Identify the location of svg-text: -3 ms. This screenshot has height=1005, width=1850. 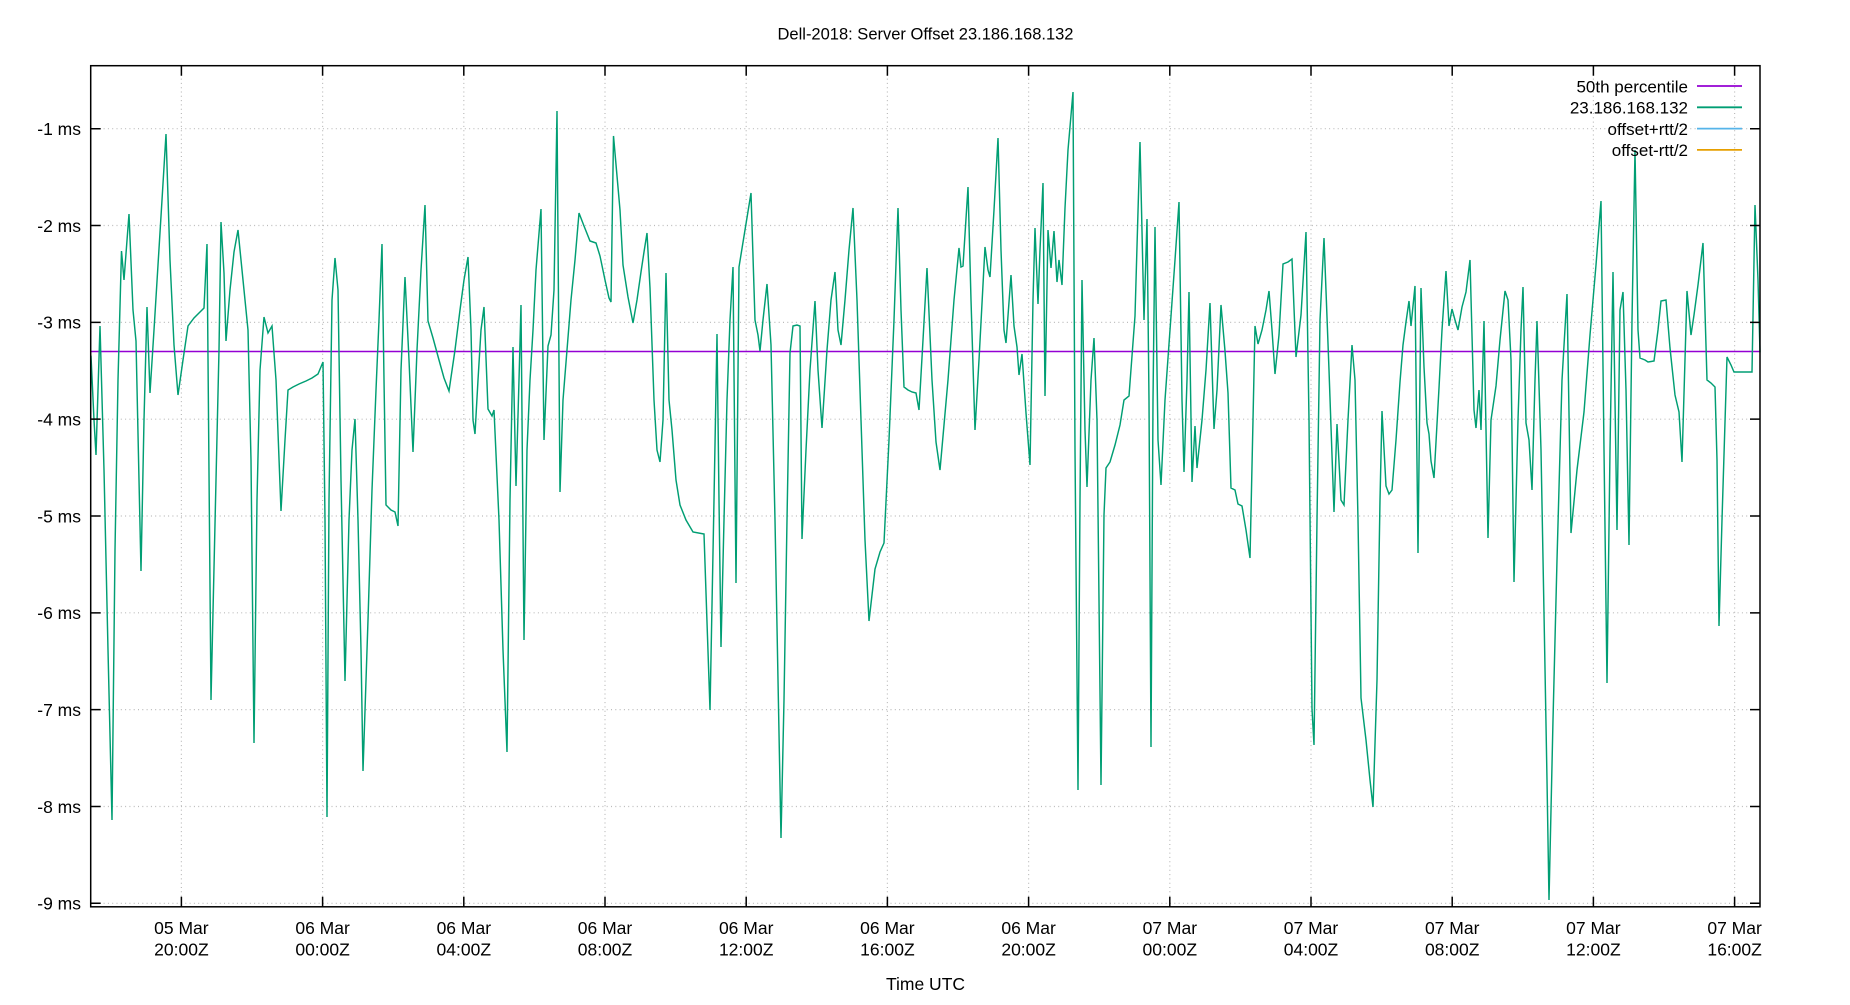
(59, 323).